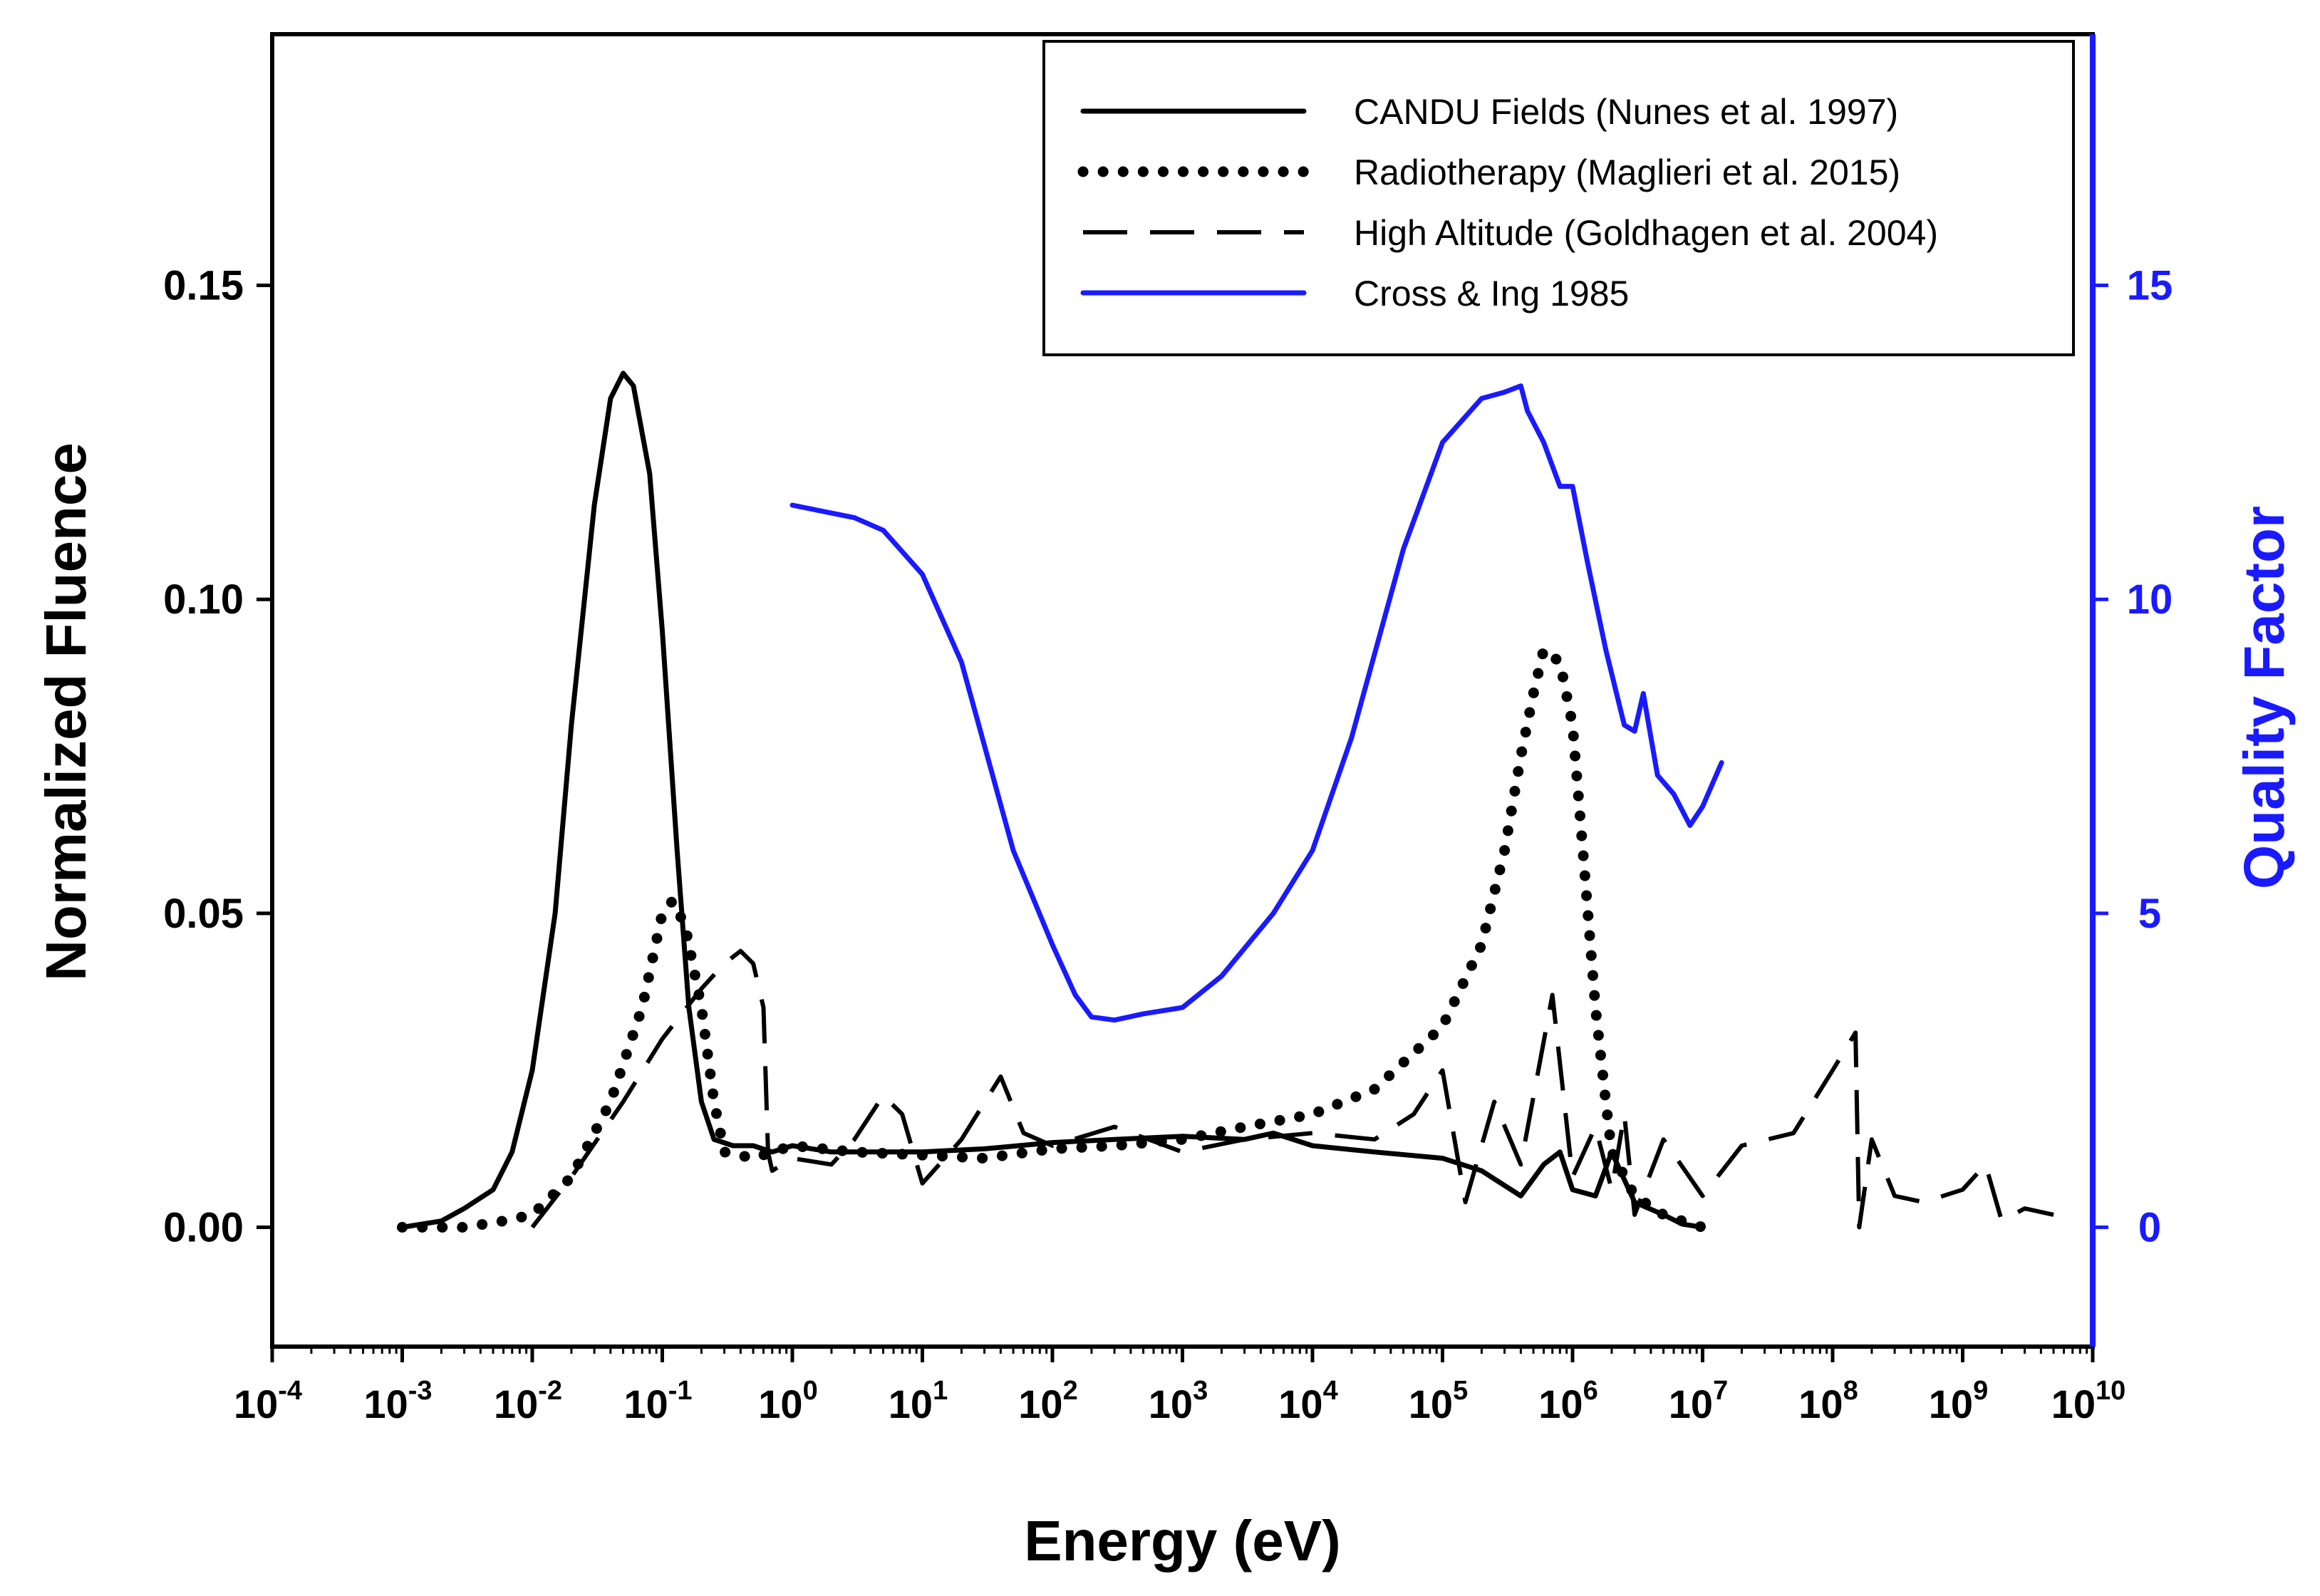 The height and width of the screenshot is (1596, 2320). What do you see at coordinates (2264, 697) in the screenshot?
I see `y-axis-right-title: Quality Factor` at bounding box center [2264, 697].